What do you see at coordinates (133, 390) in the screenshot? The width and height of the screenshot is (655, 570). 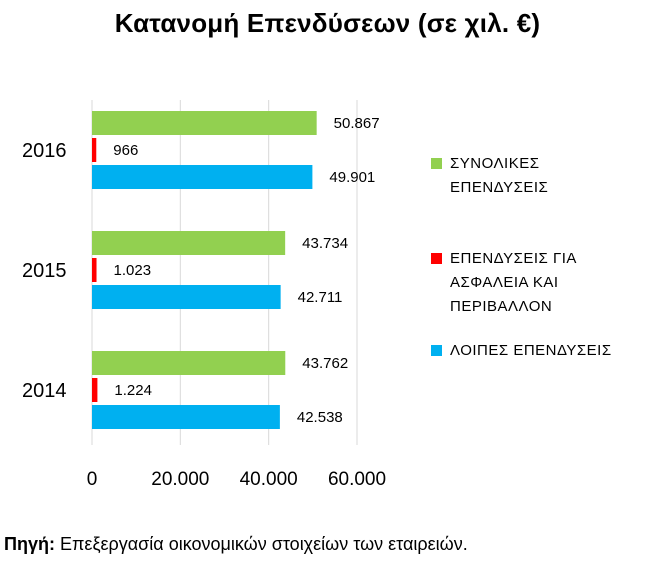 I see `data-label: 1.224` at bounding box center [133, 390].